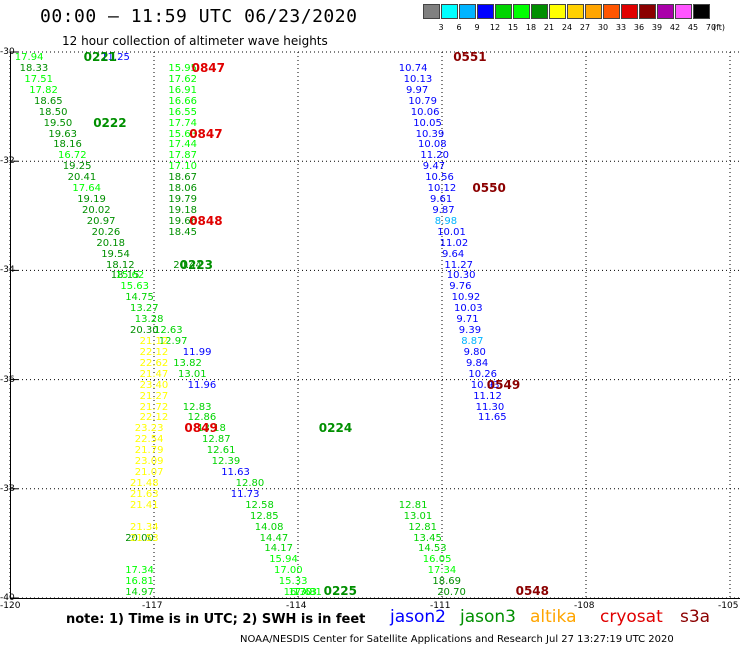 The image size is (740, 650). What do you see at coordinates (221, 451) in the screenshot?
I see `wave-height-value-jason3: 12.61` at bounding box center [221, 451].